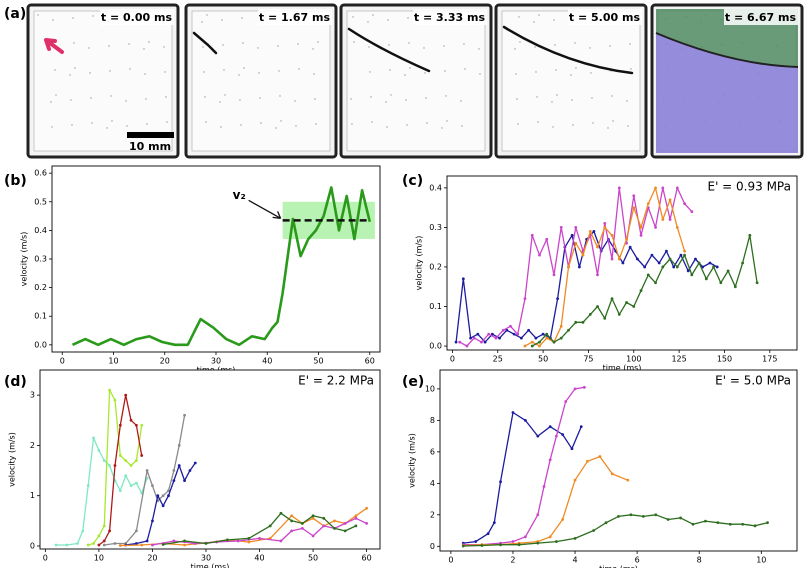 The width and height of the screenshot is (808, 568). Describe the element at coordinates (295, 17) in the screenshot. I see `frame-label: t = 1.67 ms` at that location.